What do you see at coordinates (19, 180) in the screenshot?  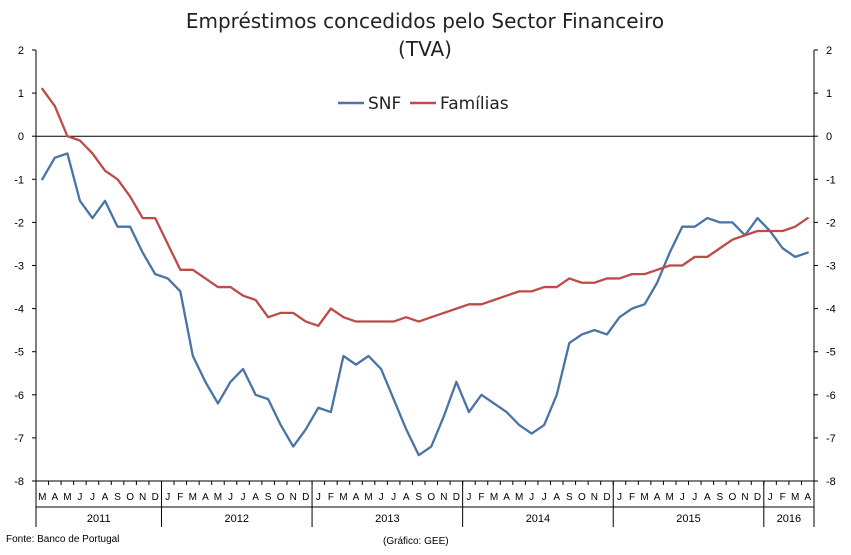 I see `left-tick-label: -1` at bounding box center [19, 180].